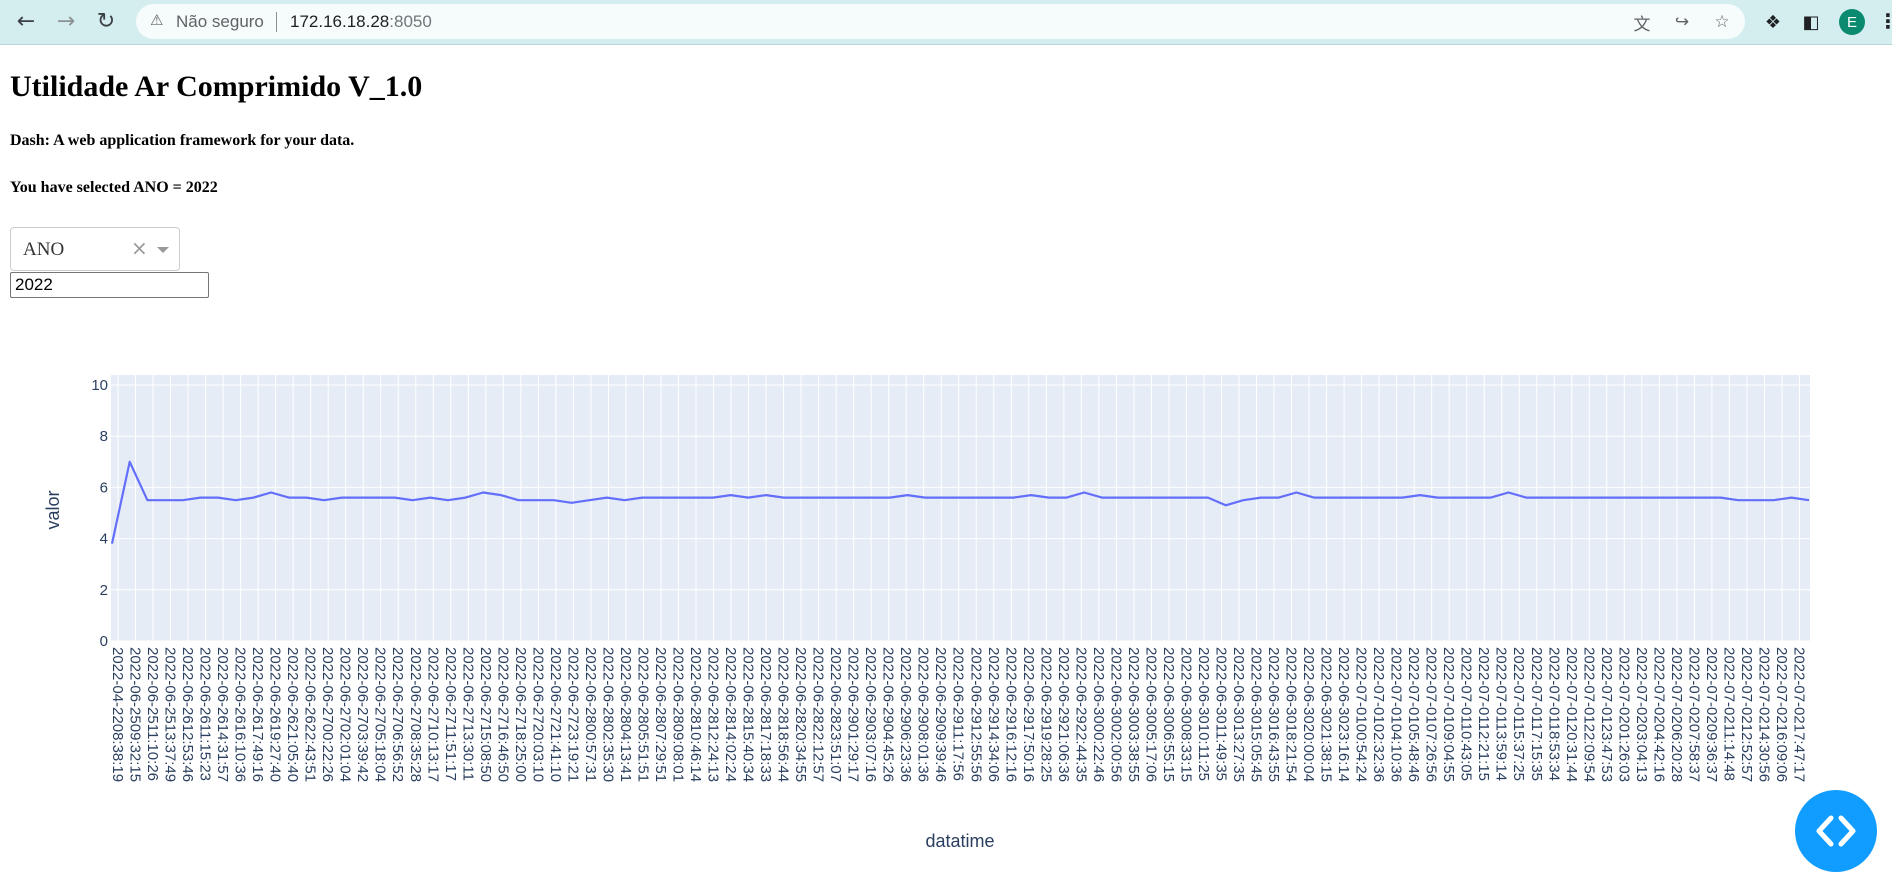  Describe the element at coordinates (1150, 714) in the screenshot. I see `x-tick-label: 2022-06-3005:17:06` at that location.